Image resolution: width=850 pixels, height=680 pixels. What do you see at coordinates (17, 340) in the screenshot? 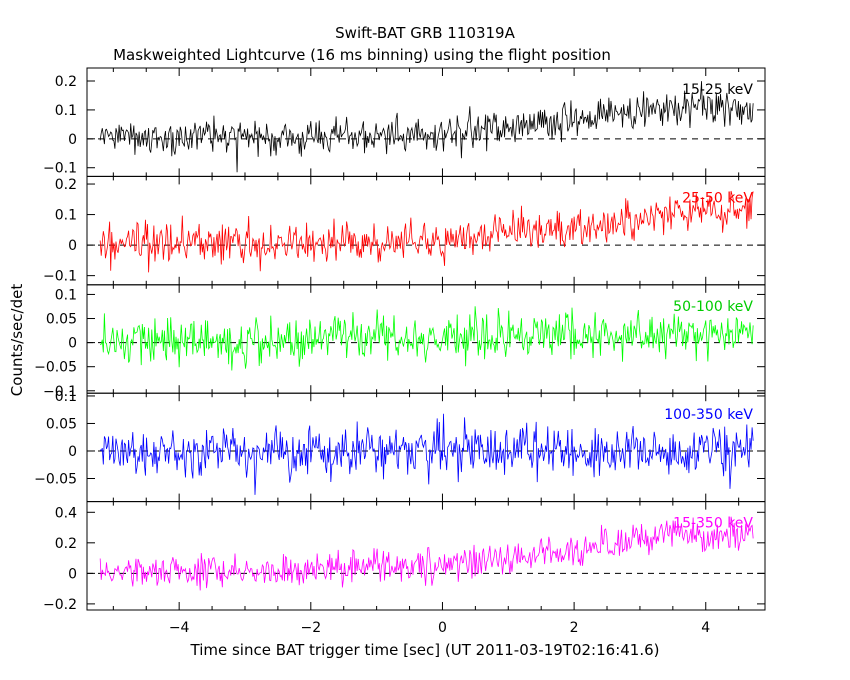
I see `y-axis-label: Counts/sec/det` at bounding box center [17, 340].